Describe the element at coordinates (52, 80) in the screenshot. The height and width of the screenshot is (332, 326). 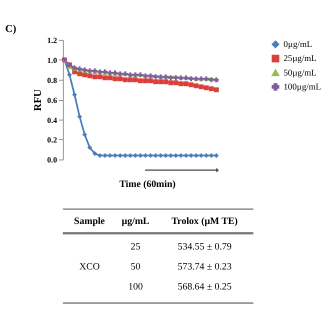
I see `y-tick-label: 0.8` at that location.